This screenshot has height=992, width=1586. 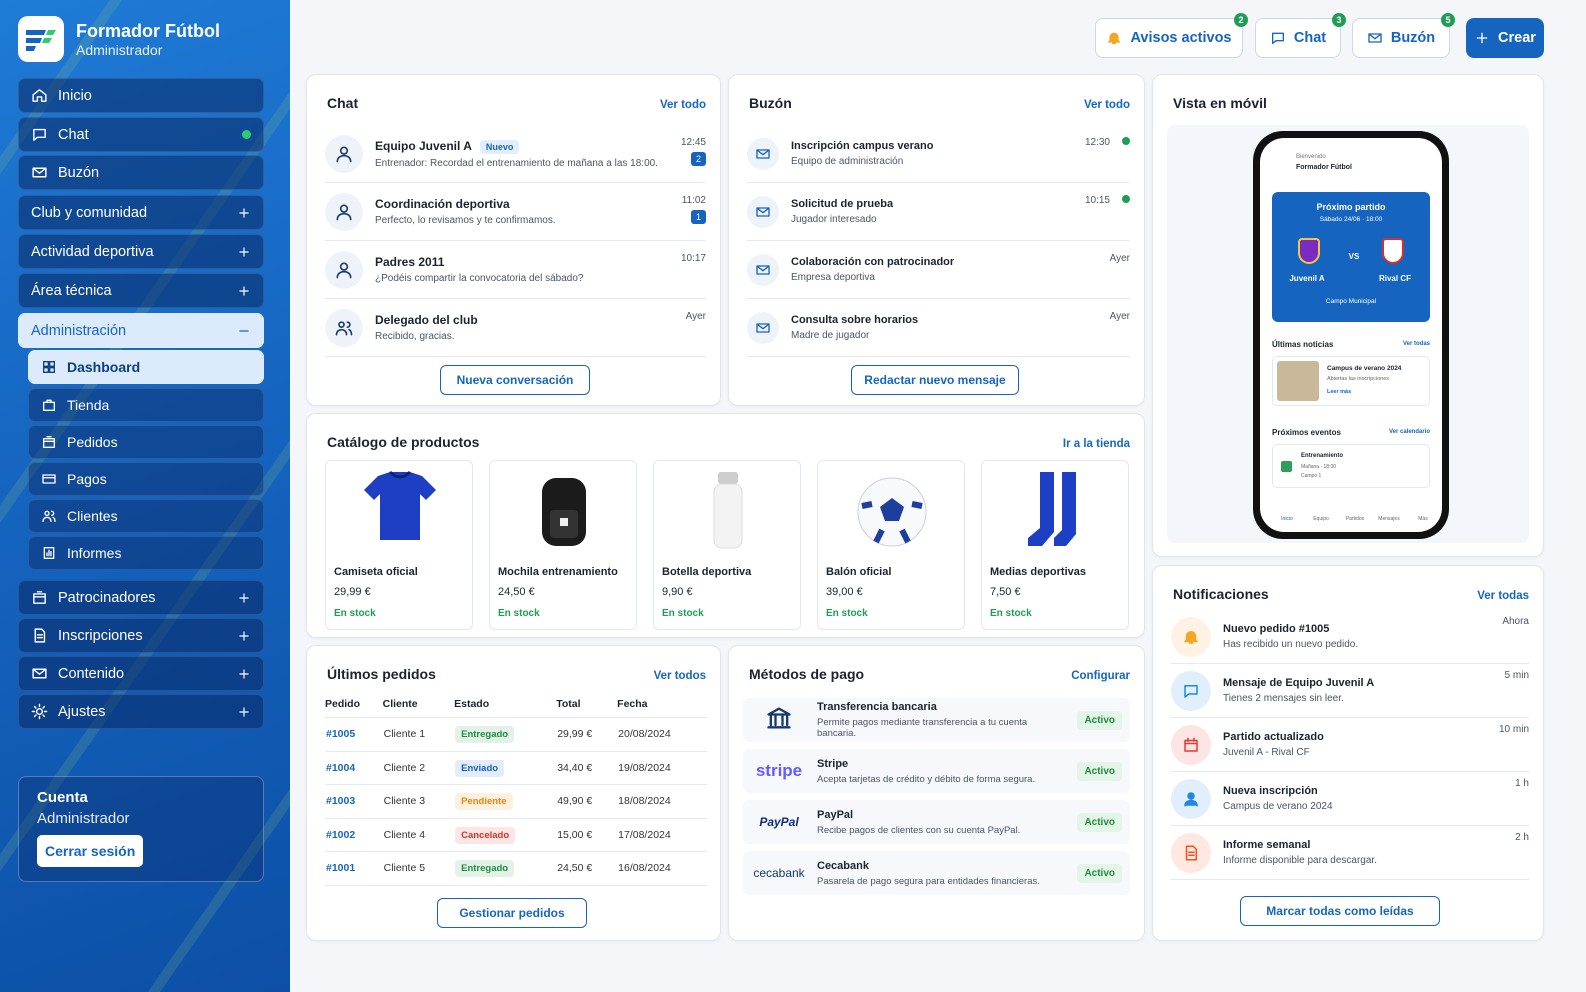 I want to click on unread-badge: 2, so click(x=698, y=159).